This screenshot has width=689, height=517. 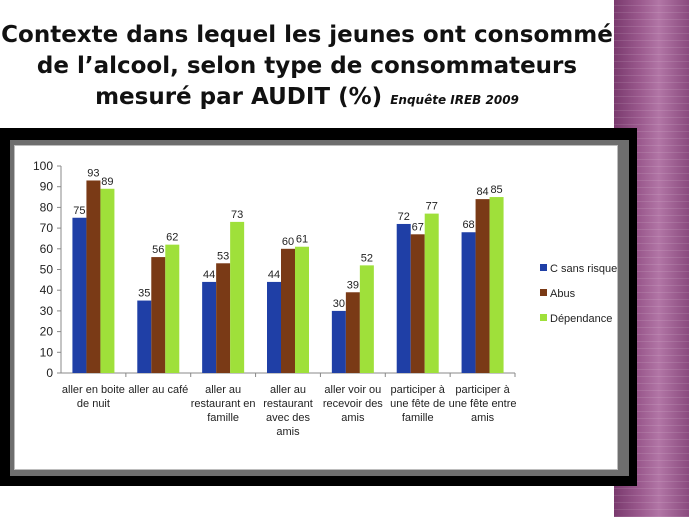 I want to click on data-label: 56, so click(x=158, y=250).